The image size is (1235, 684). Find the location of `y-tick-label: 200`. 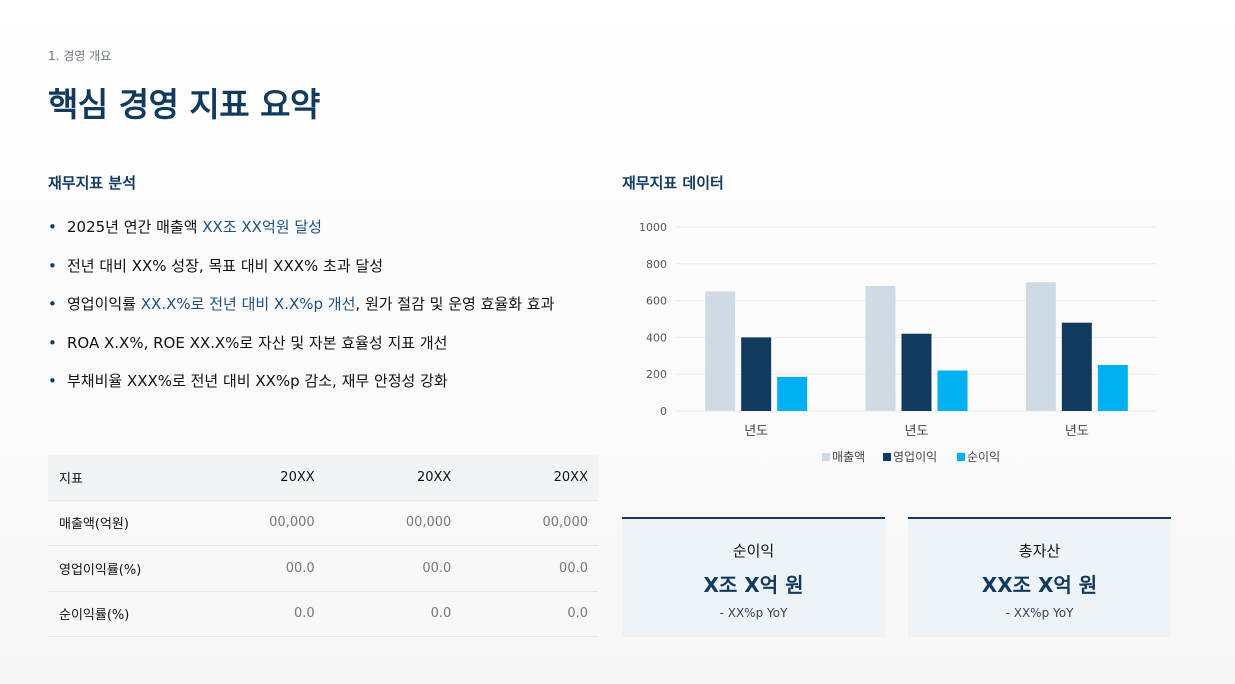

y-tick-label: 200 is located at coordinates (656, 374).